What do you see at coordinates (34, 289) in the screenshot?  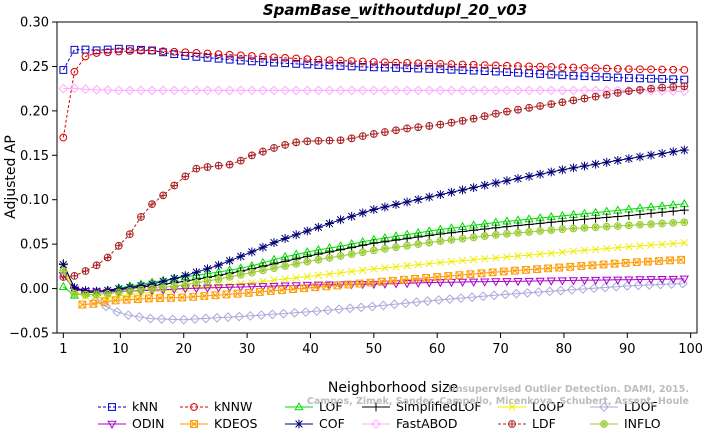 I see `y-tick-label-1: 0.00` at bounding box center [34, 289].